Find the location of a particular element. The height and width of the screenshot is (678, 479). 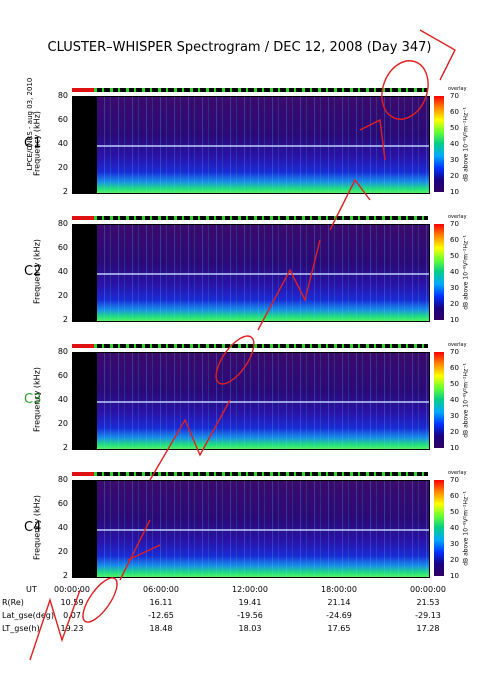

x-tick-label: 06:00:00 is located at coordinates (161, 589).